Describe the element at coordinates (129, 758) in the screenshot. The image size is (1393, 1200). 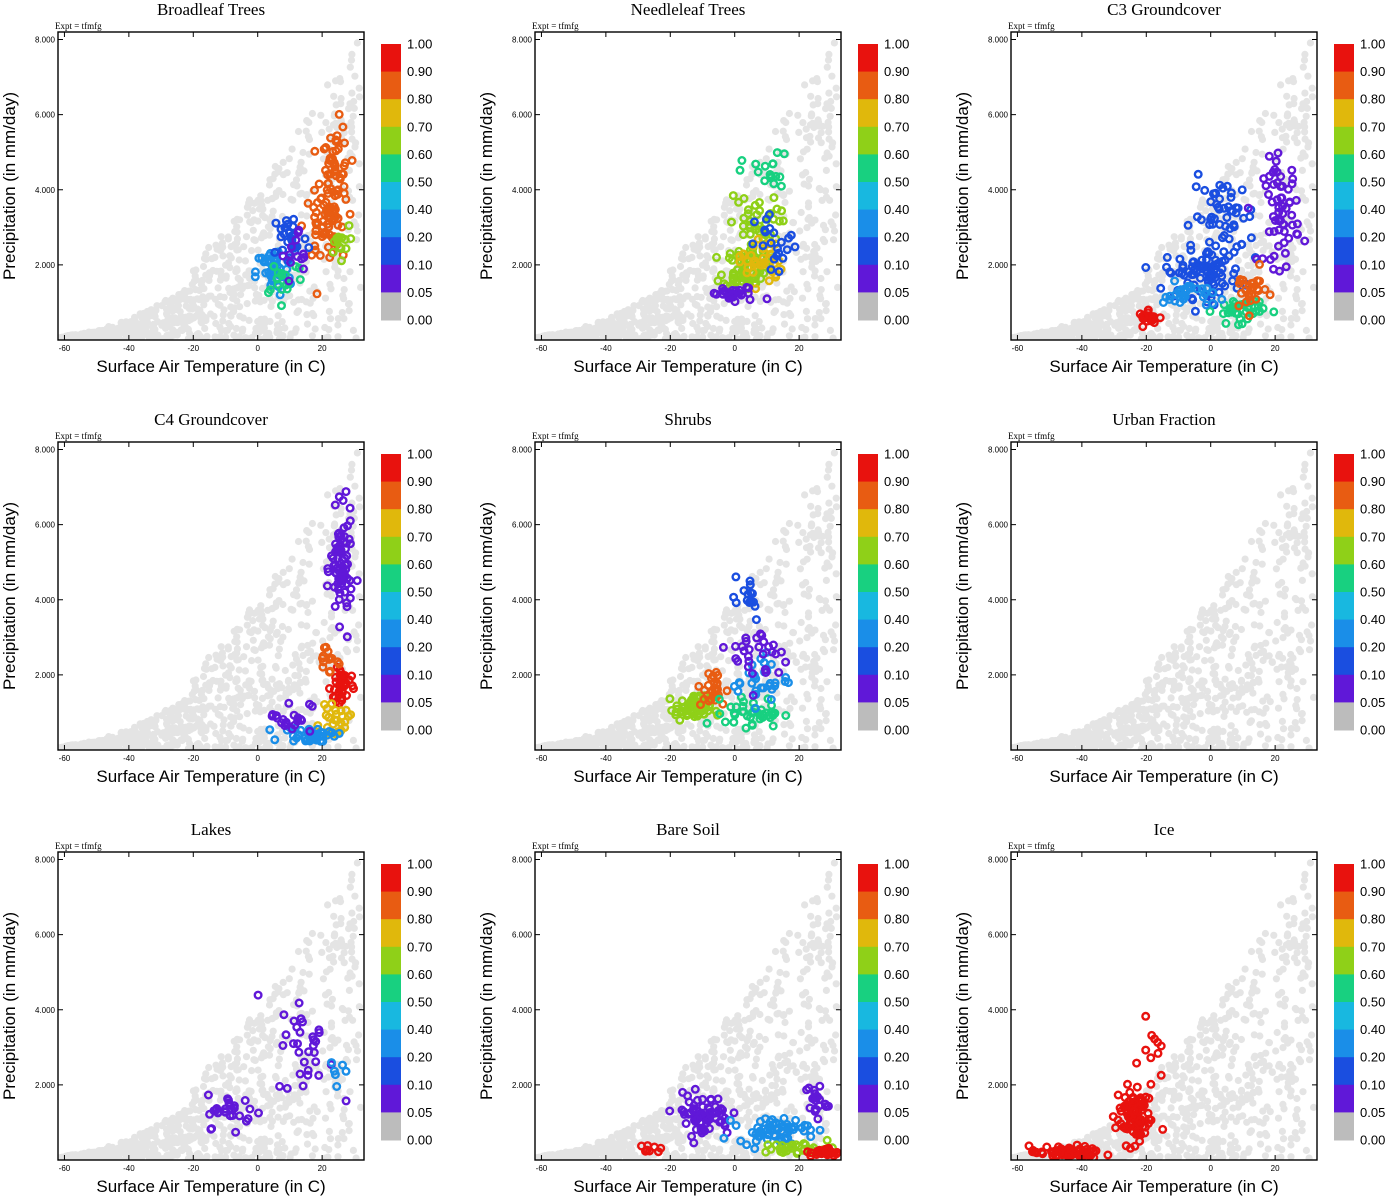
I see `x-tick-label: -40` at that location.